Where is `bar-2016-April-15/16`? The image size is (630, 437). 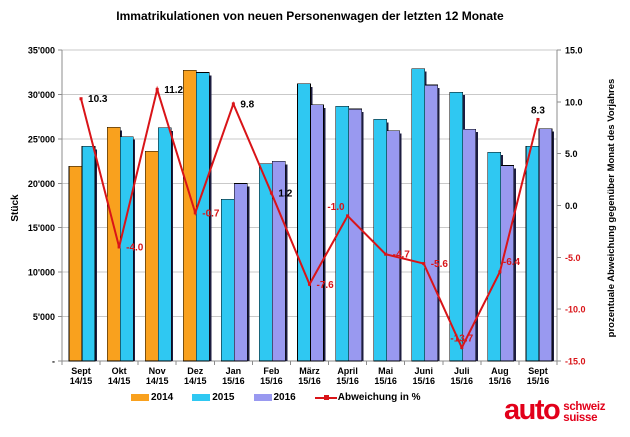
bar-2016-April-15/16 is located at coordinates (355, 235).